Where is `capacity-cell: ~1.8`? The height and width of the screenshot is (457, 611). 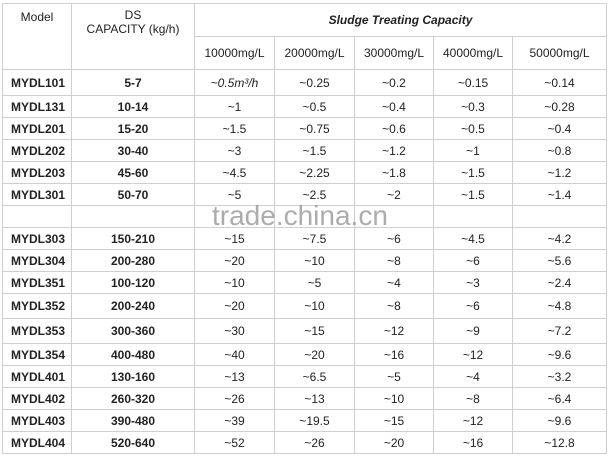 capacity-cell: ~1.8 is located at coordinates (394, 172).